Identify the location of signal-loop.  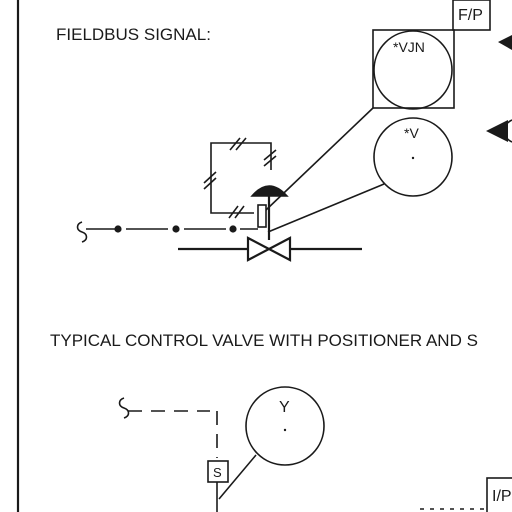
(241, 178).